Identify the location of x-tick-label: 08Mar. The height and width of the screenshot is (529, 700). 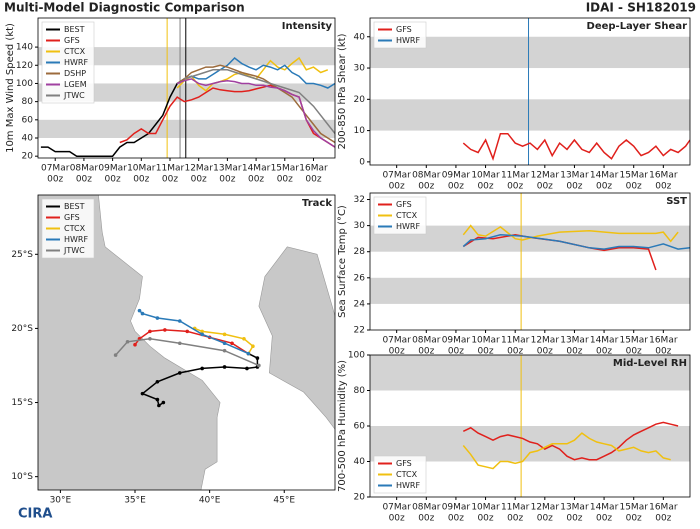
(426, 341).